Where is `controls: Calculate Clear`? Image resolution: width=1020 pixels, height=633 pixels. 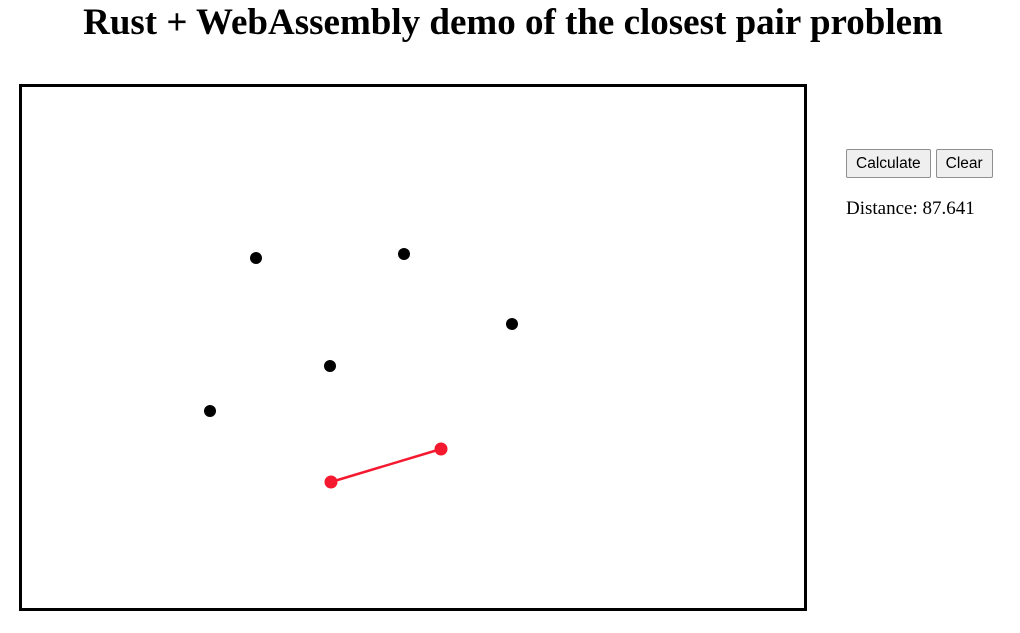
controls: Calculate Clear is located at coordinates (919, 163).